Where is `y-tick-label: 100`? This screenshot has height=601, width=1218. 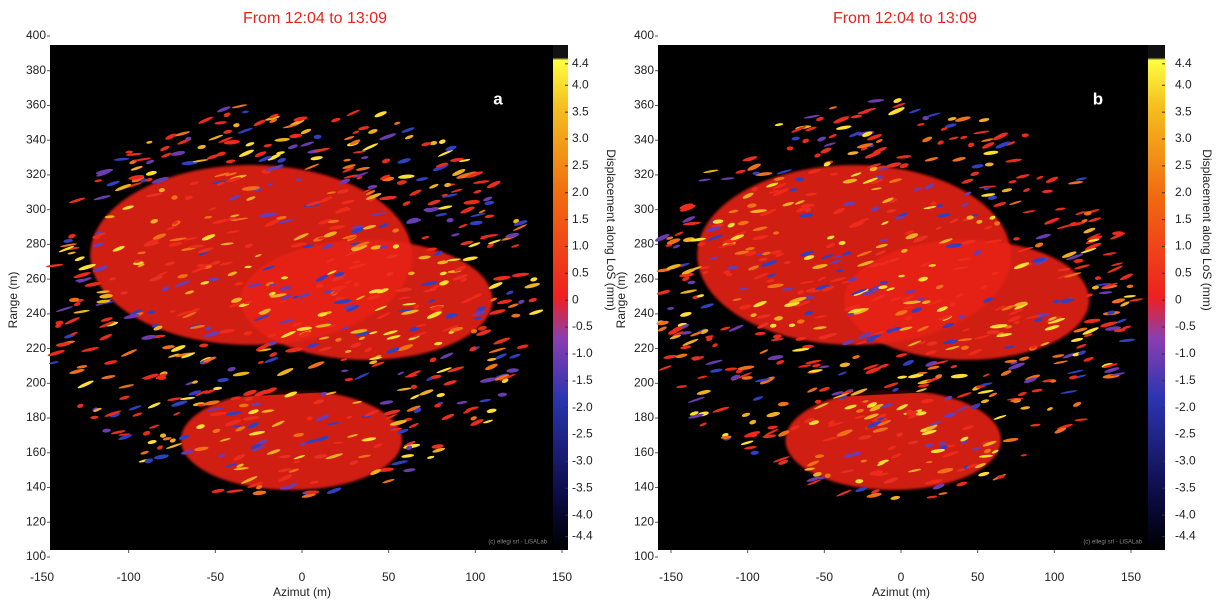
y-tick-label: 100 is located at coordinates (36, 556).